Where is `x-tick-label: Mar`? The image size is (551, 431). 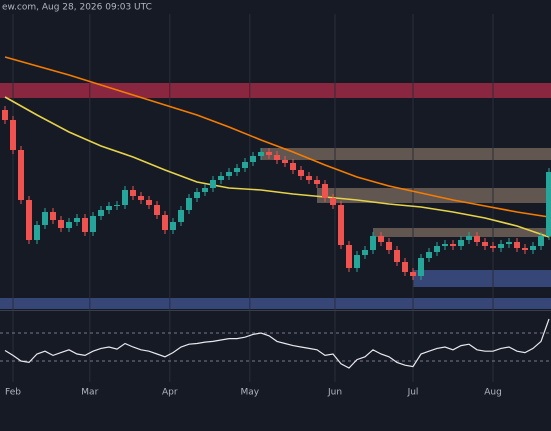 x-tick-label: Mar is located at coordinates (89, 393).